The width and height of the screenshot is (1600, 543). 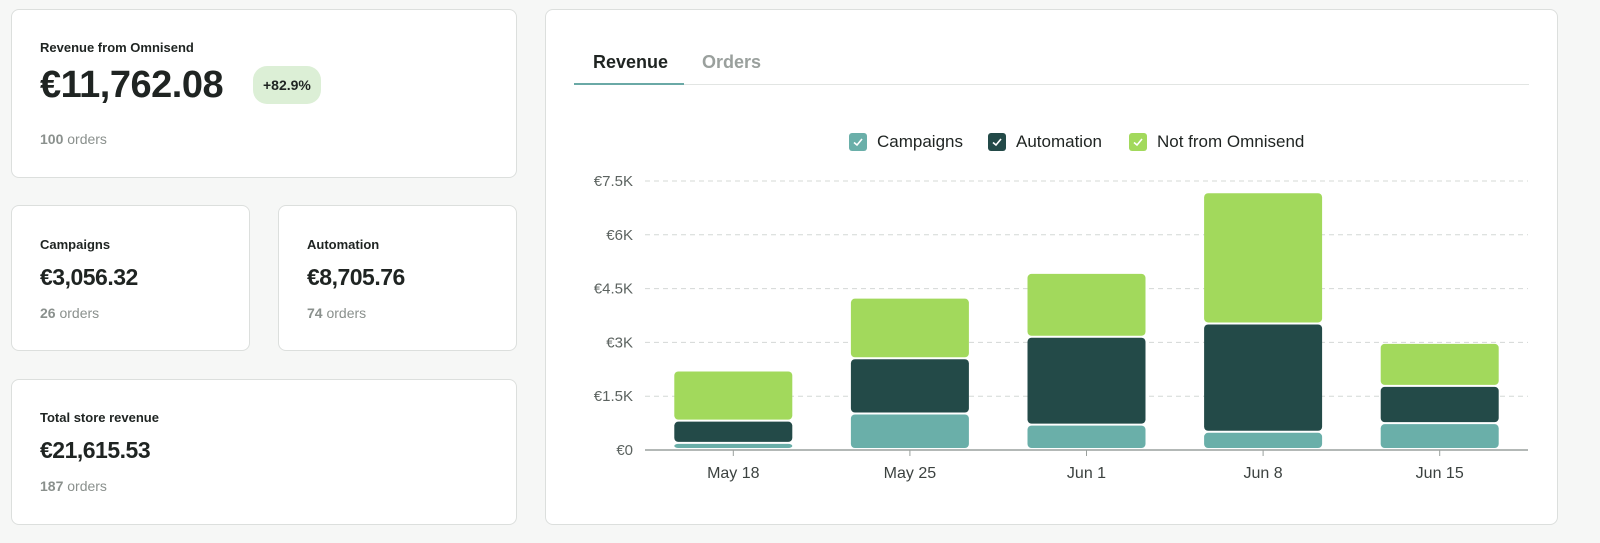 What do you see at coordinates (624, 450) in the screenshot?
I see `y-tick-label: €0` at bounding box center [624, 450].